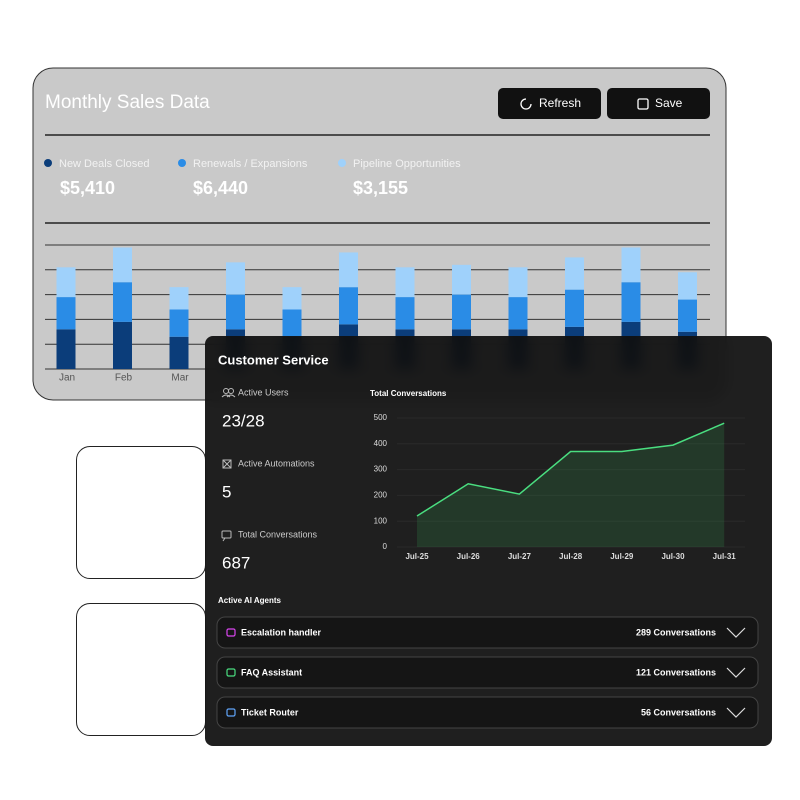 The image size is (800, 800). I want to click on x-tick-label: Jul-29, so click(622, 556).